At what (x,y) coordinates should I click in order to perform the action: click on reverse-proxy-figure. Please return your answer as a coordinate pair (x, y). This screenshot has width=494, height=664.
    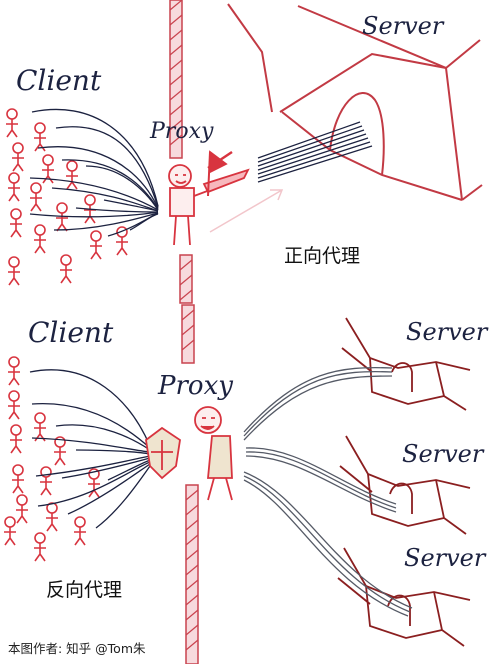
    Looking at the image, I should click on (189, 453).